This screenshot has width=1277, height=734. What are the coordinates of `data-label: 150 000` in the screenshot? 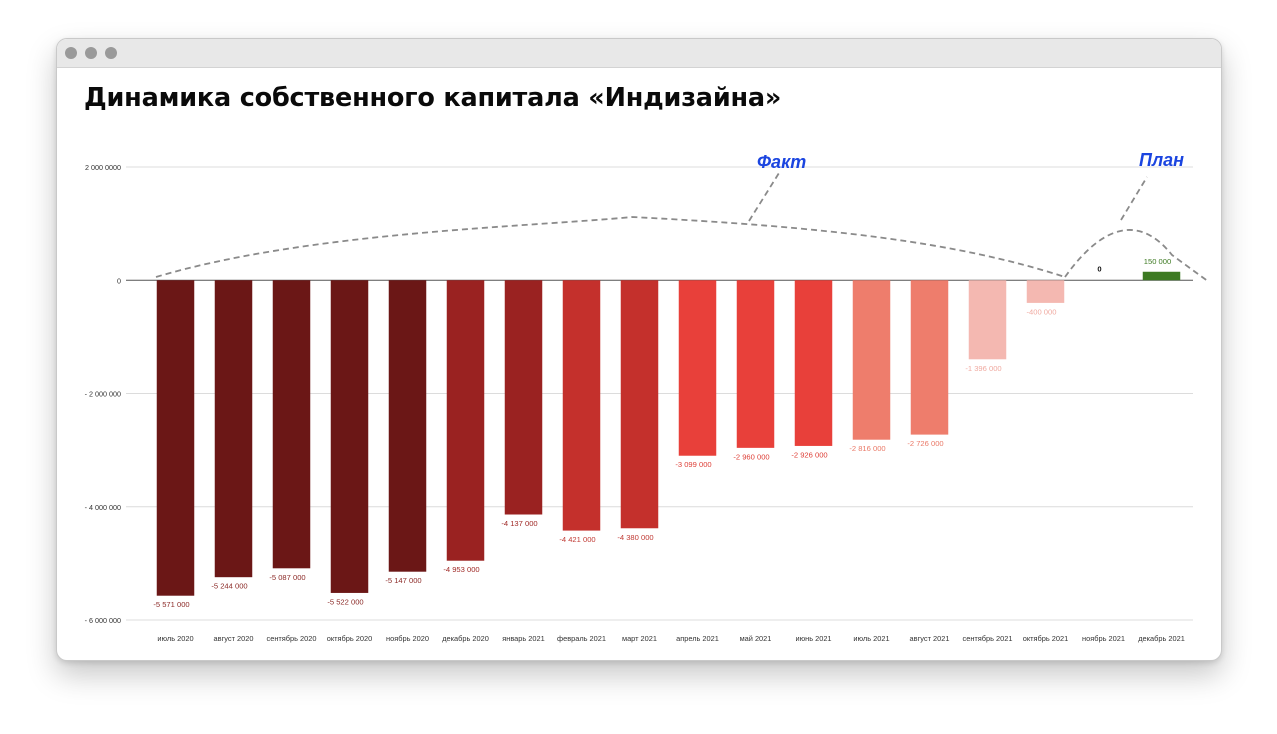 It's located at (1157, 261).